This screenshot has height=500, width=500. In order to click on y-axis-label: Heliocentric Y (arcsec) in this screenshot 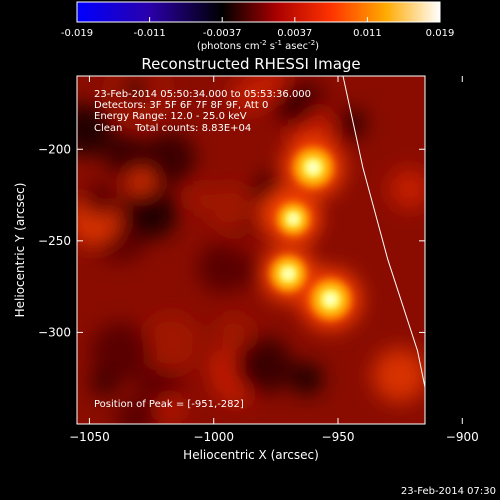, I will do `click(20, 250)`.